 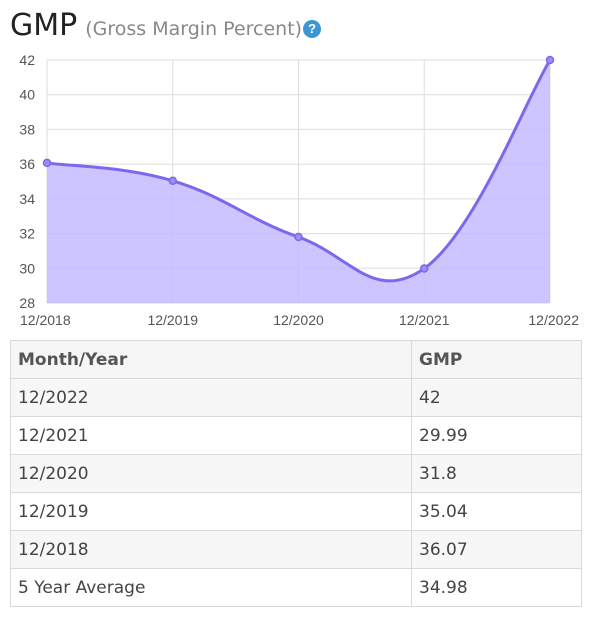 I want to click on cell-month-year: 12/2021, so click(x=211, y=435).